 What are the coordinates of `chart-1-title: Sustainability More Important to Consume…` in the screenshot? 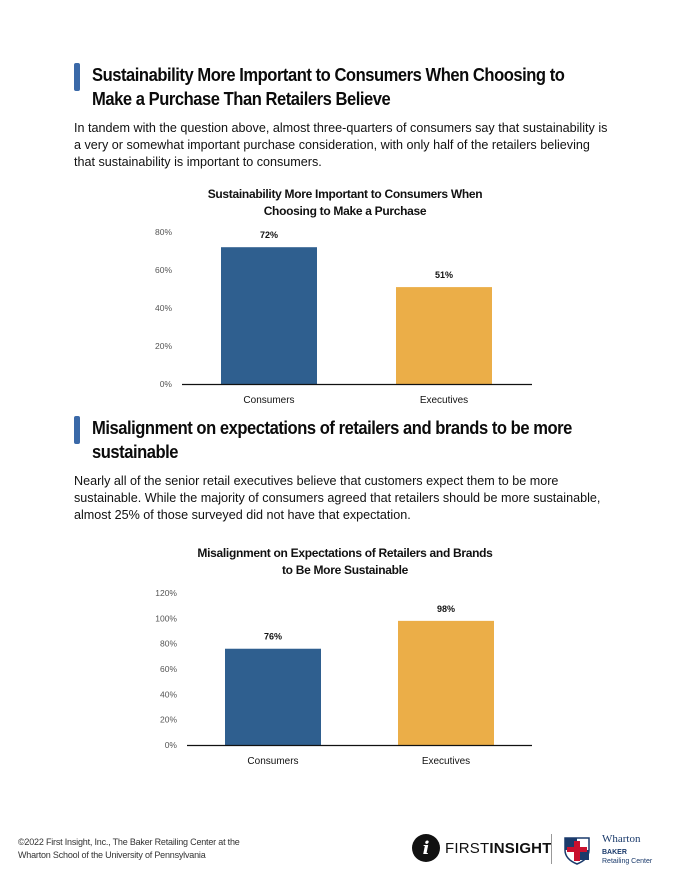 It's located at (345, 202).